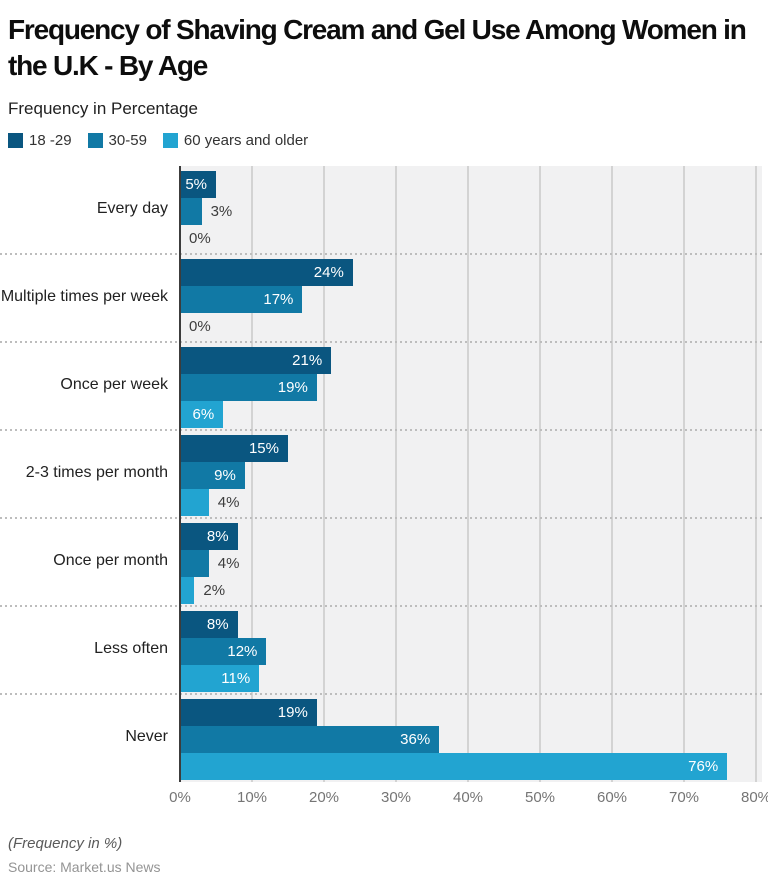 The height and width of the screenshot is (875, 768). Describe the element at coordinates (388, 141) in the screenshot. I see `legend: 18 -29 30-59 60 years and older` at that location.